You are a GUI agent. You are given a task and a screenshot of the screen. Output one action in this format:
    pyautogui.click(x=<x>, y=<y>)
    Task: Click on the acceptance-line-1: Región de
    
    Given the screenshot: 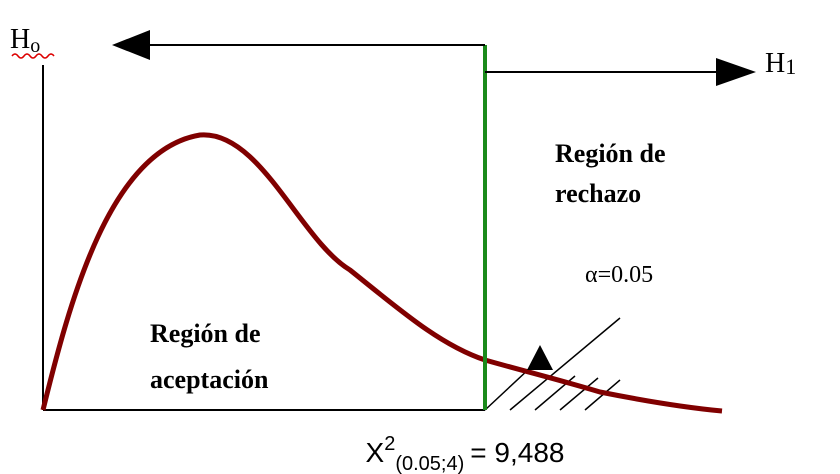 What is the action you would take?
    pyautogui.click(x=205, y=333)
    